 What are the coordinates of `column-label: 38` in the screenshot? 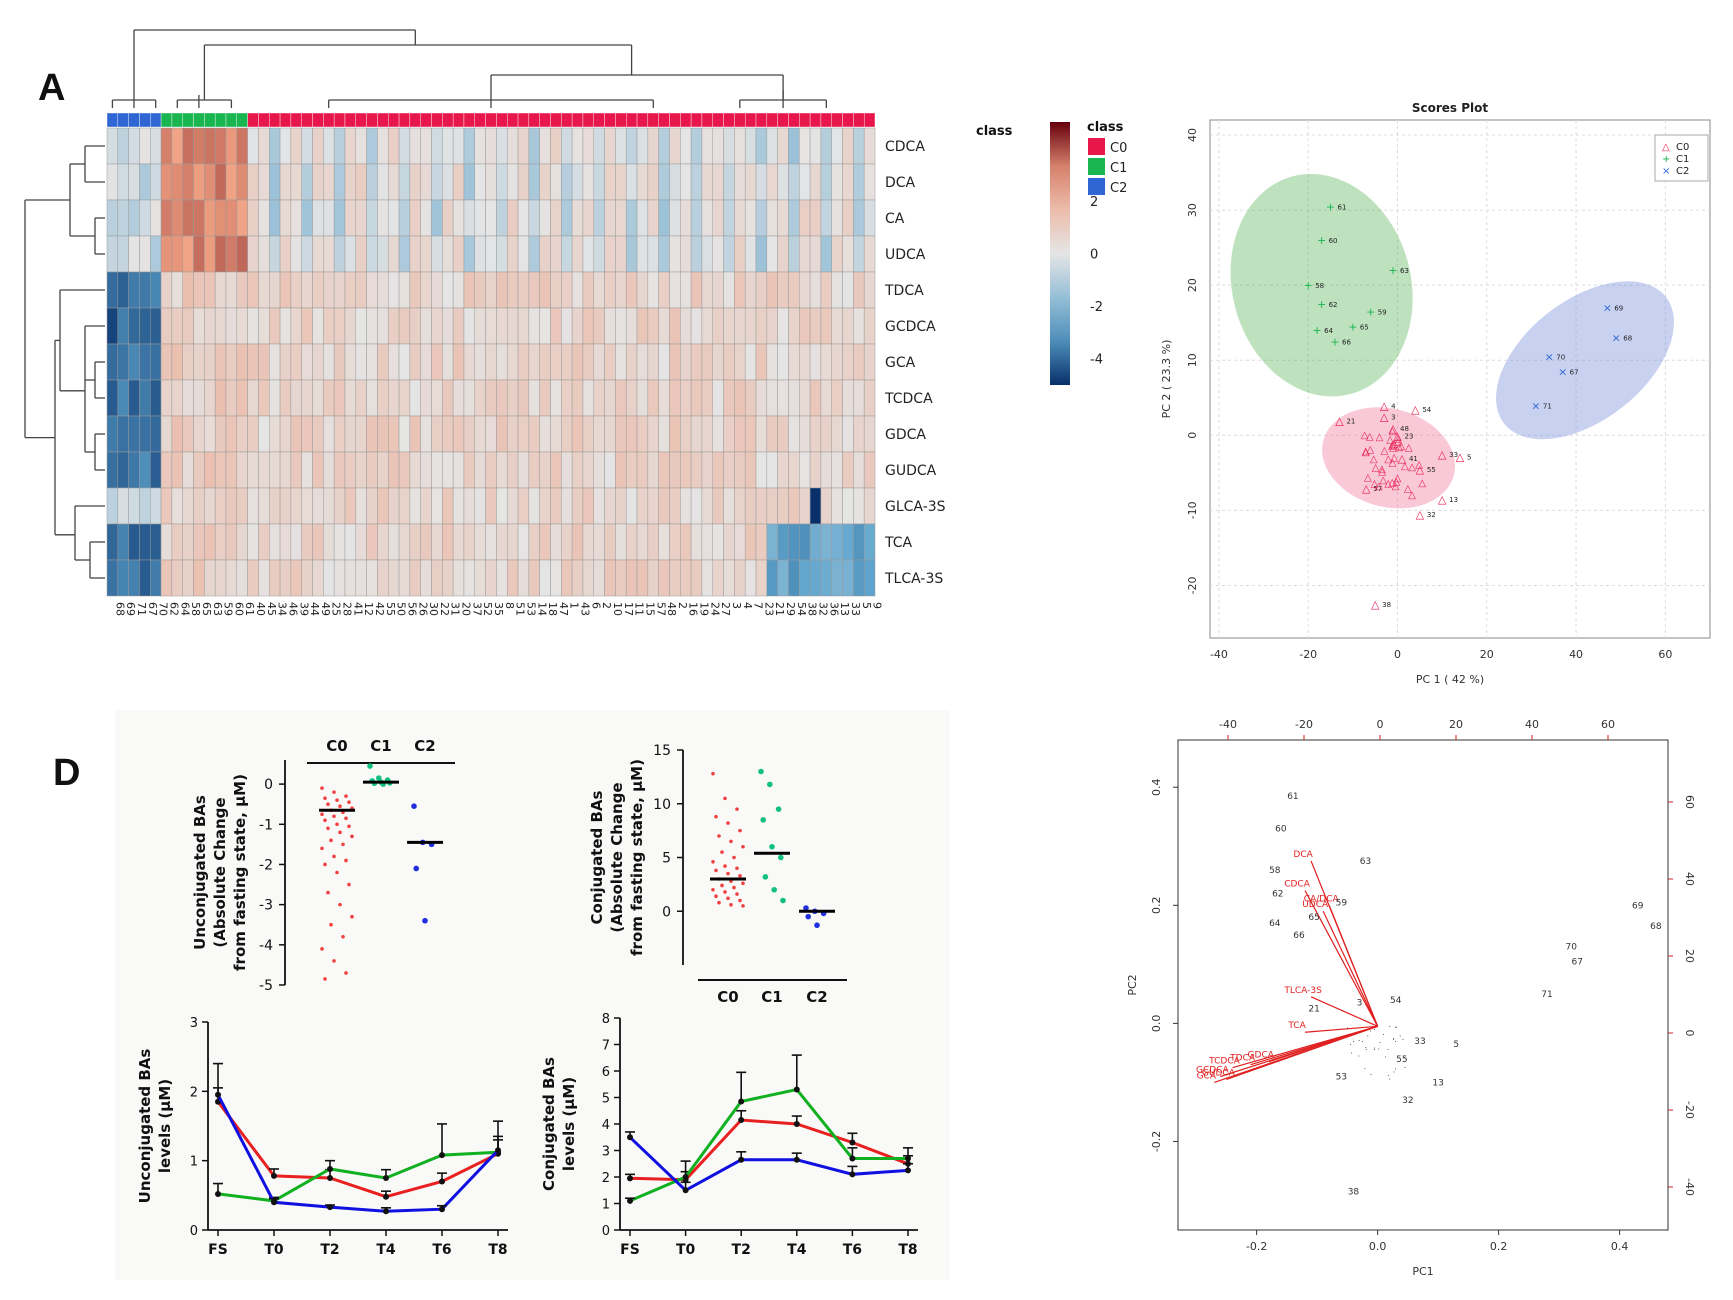 It's located at (812, 609).